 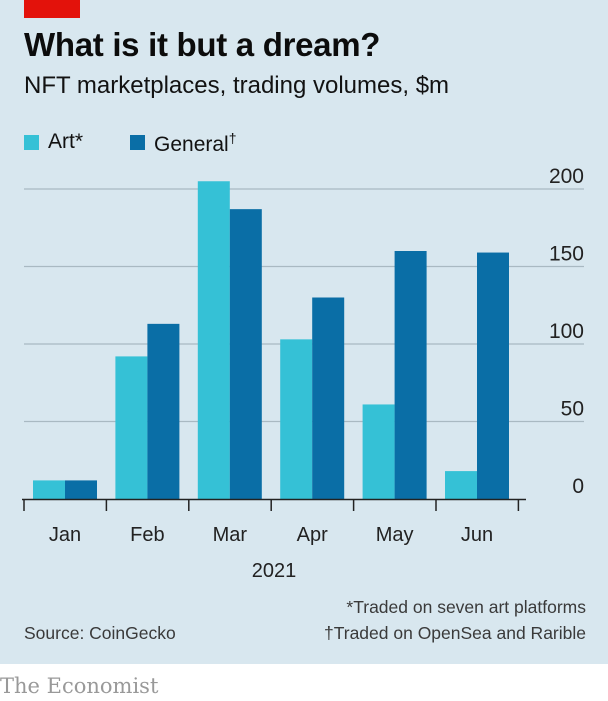 What do you see at coordinates (66, 141) in the screenshot?
I see `legend-label-art: Art*` at bounding box center [66, 141].